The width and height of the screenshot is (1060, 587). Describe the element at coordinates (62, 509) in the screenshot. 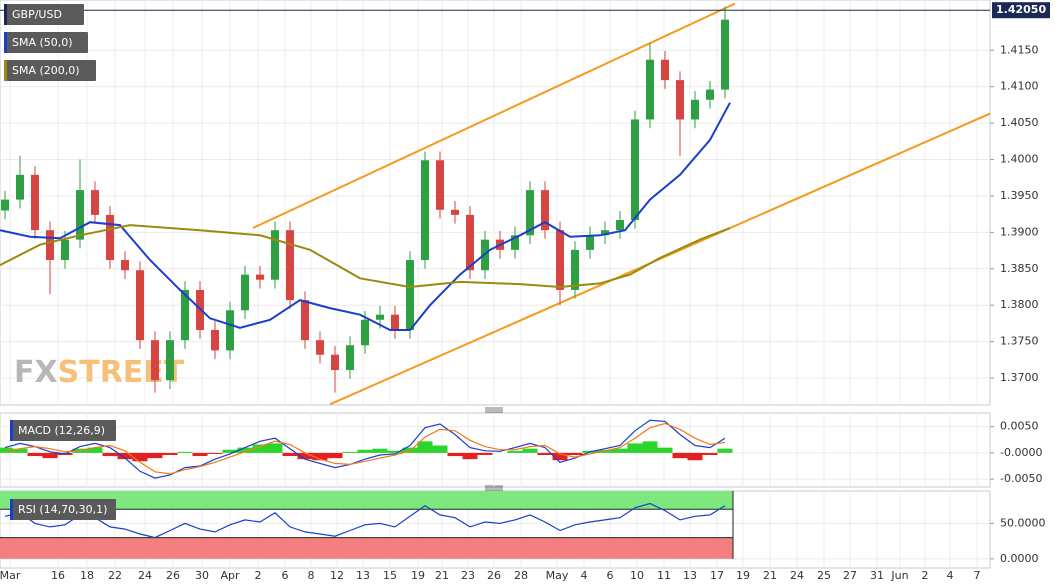

I see `legend-label: RSI (14,70,30,1)` at that location.